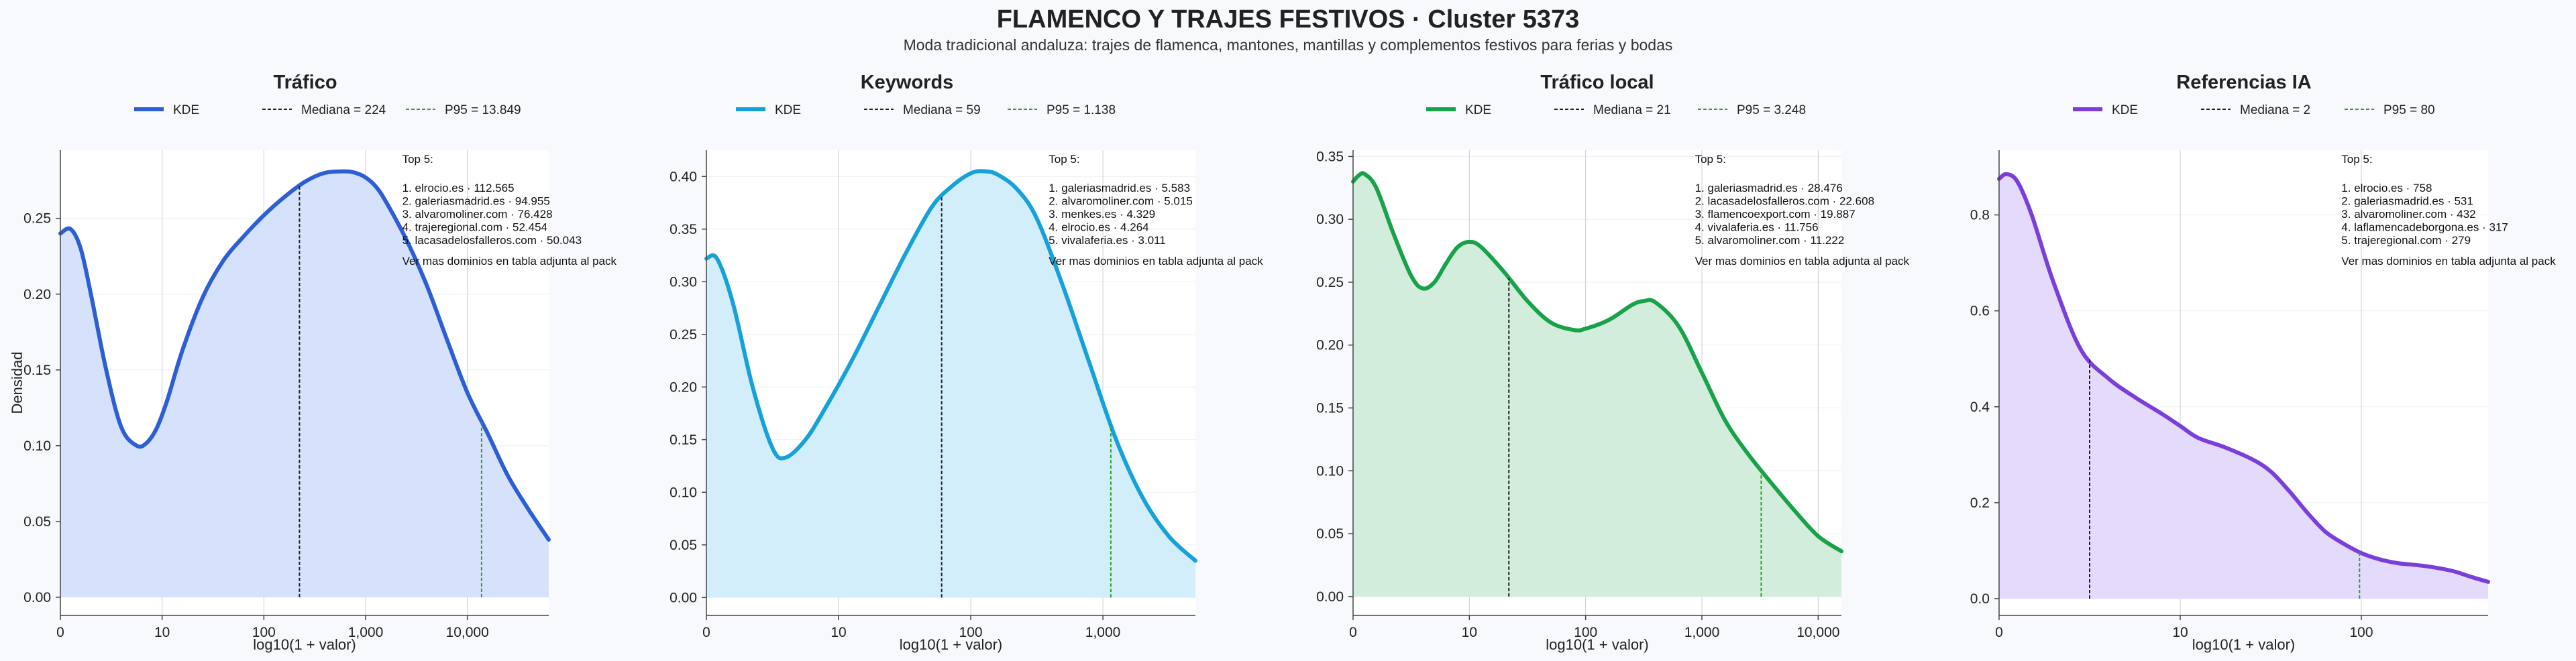  I want to click on top5-item: 1. elrocio.es · 758, so click(2386, 188).